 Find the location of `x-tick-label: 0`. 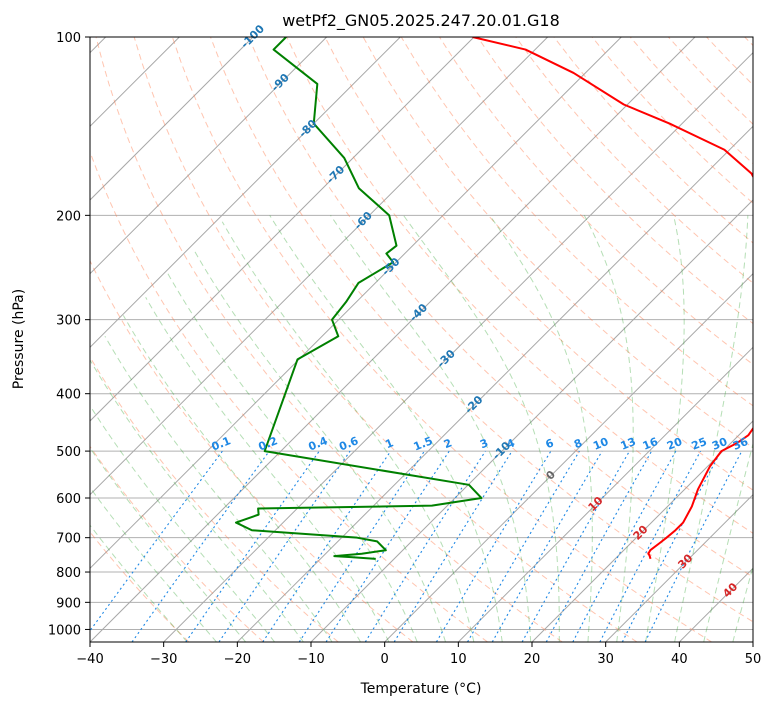

x-tick-label: 0 is located at coordinates (385, 659).